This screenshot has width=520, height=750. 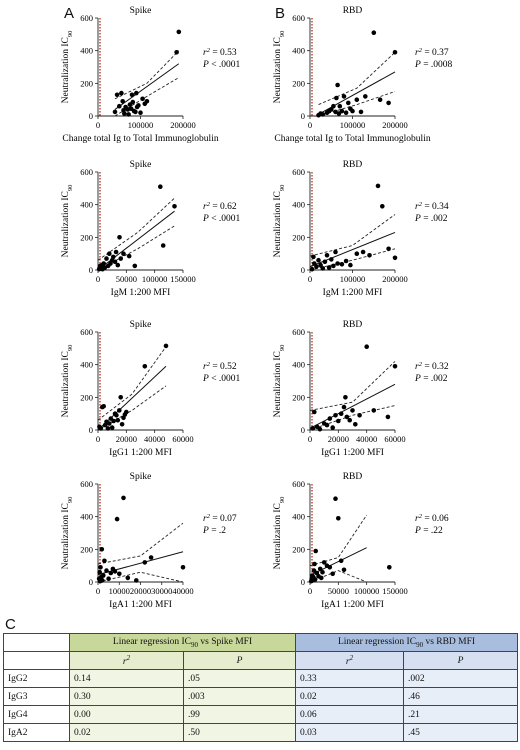 I want to click on p-annotation: P = .002, so click(x=431, y=219).